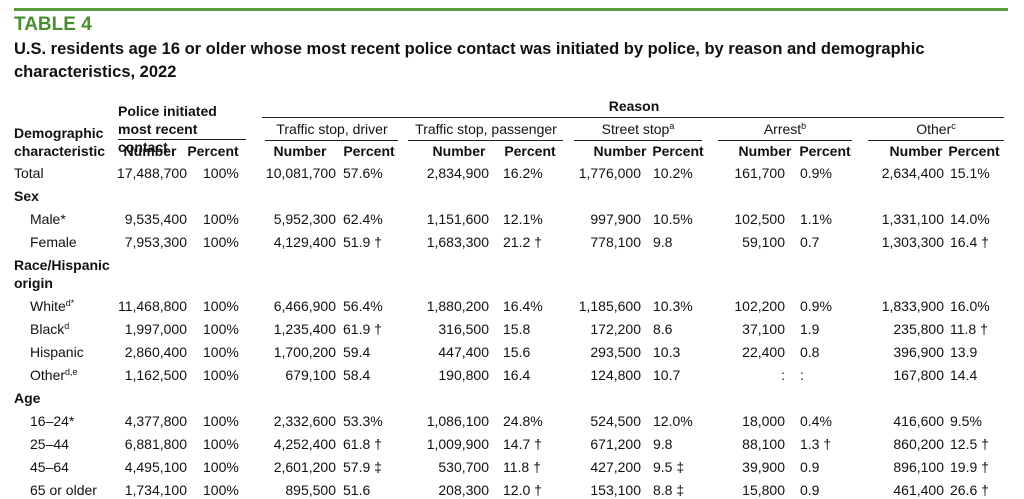 This screenshot has height=499, width=1024. What do you see at coordinates (362, 444) in the screenshot?
I see `cell-percent: 61.8 †` at bounding box center [362, 444].